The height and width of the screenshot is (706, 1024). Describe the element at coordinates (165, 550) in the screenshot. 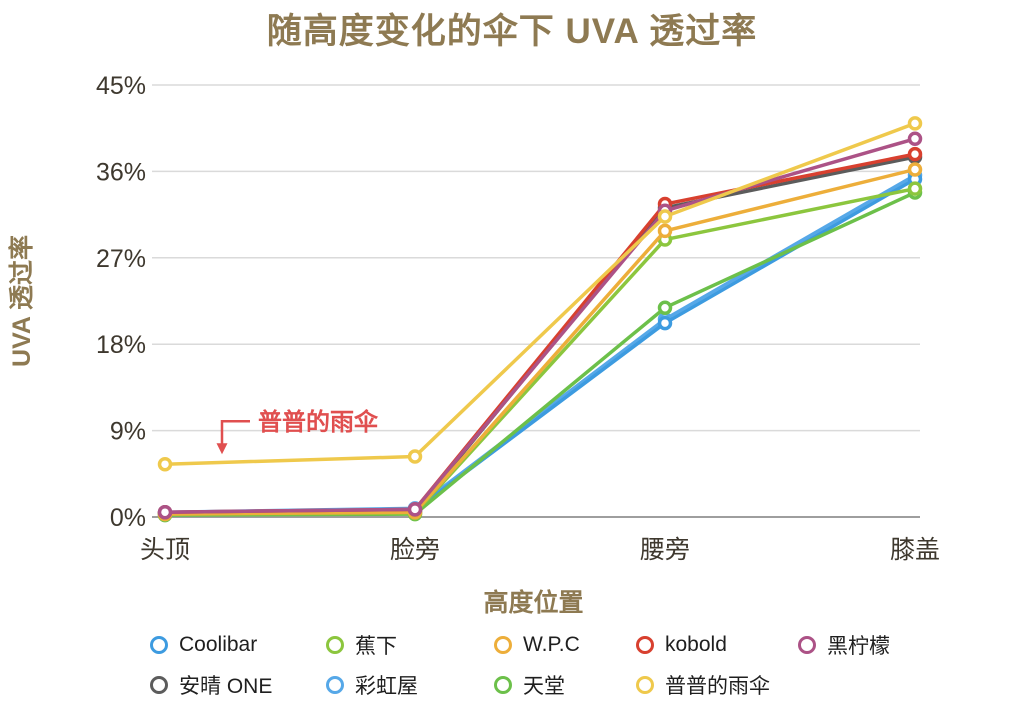

I see `x-tick-label: 头顶` at that location.